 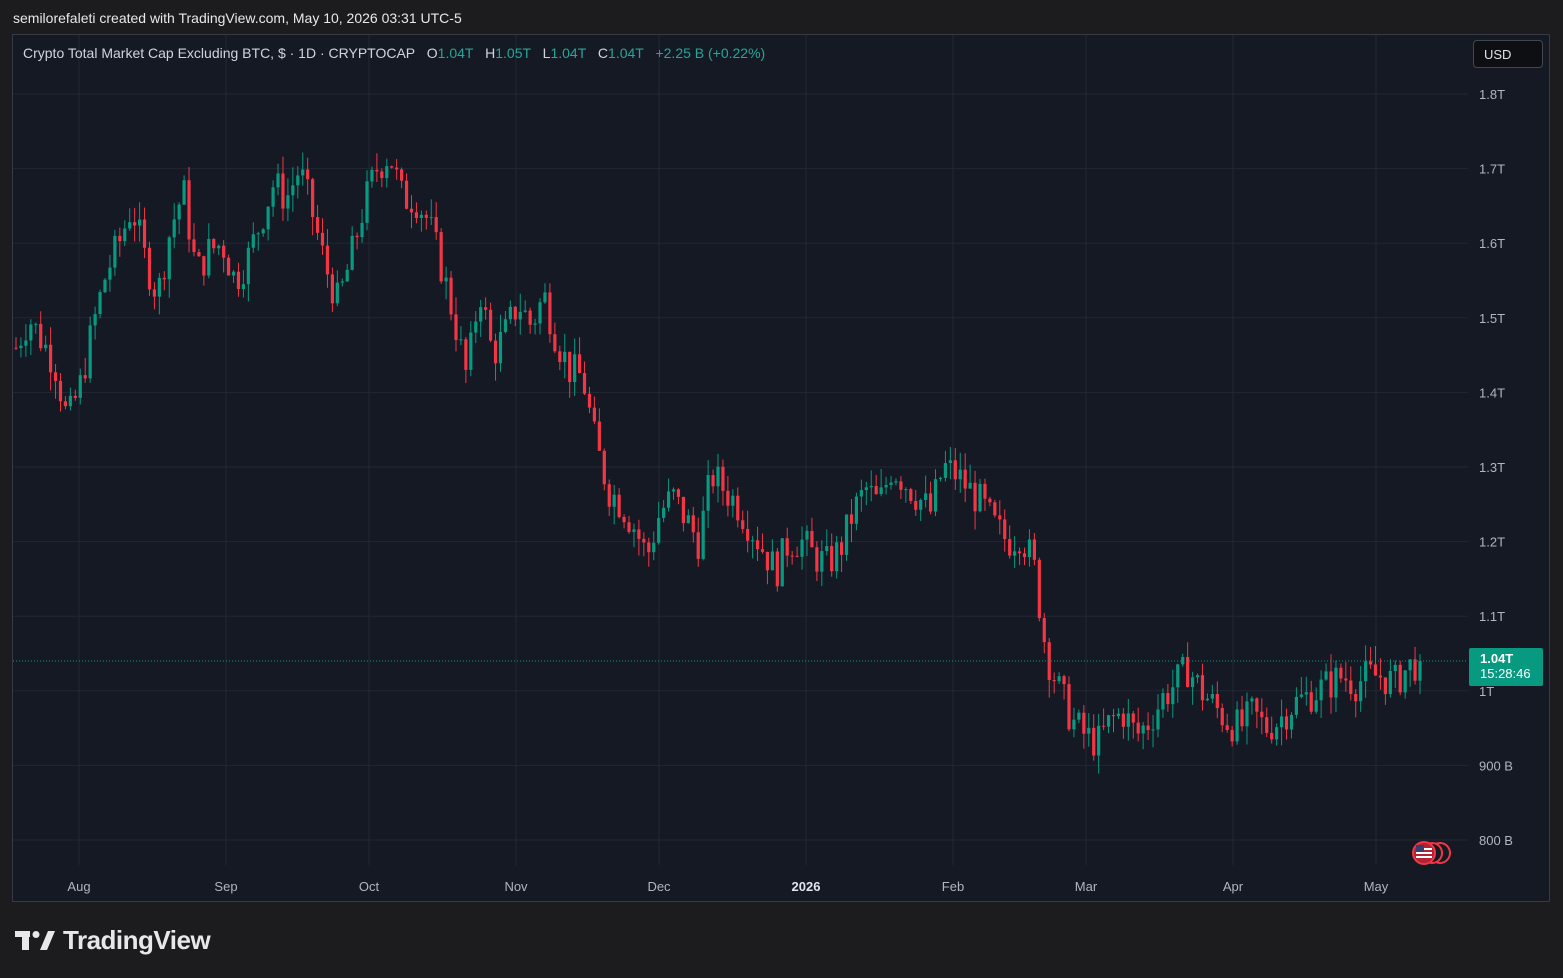 I want to click on currency-button: USD, so click(x=1508, y=54).